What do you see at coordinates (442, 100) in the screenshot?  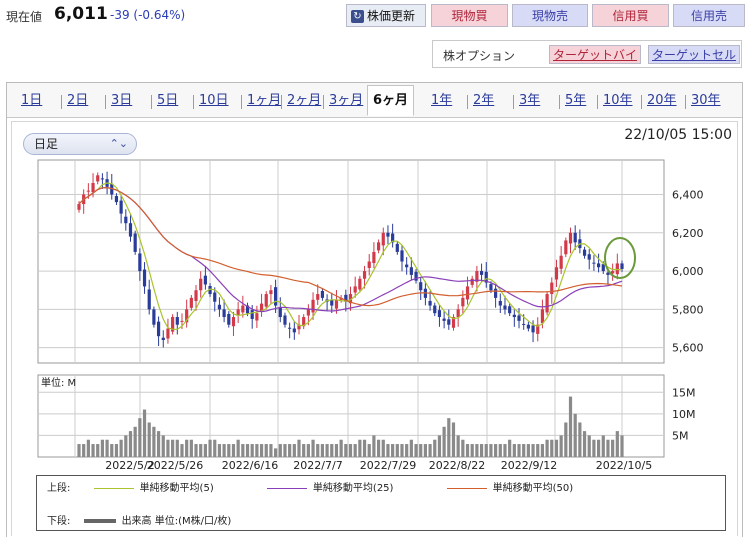 I see `tab-9: 1年` at bounding box center [442, 100].